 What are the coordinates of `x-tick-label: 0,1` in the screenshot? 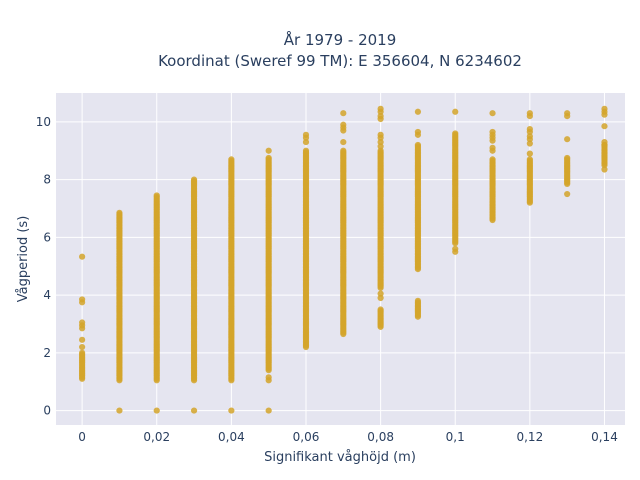 It's located at (455, 437).